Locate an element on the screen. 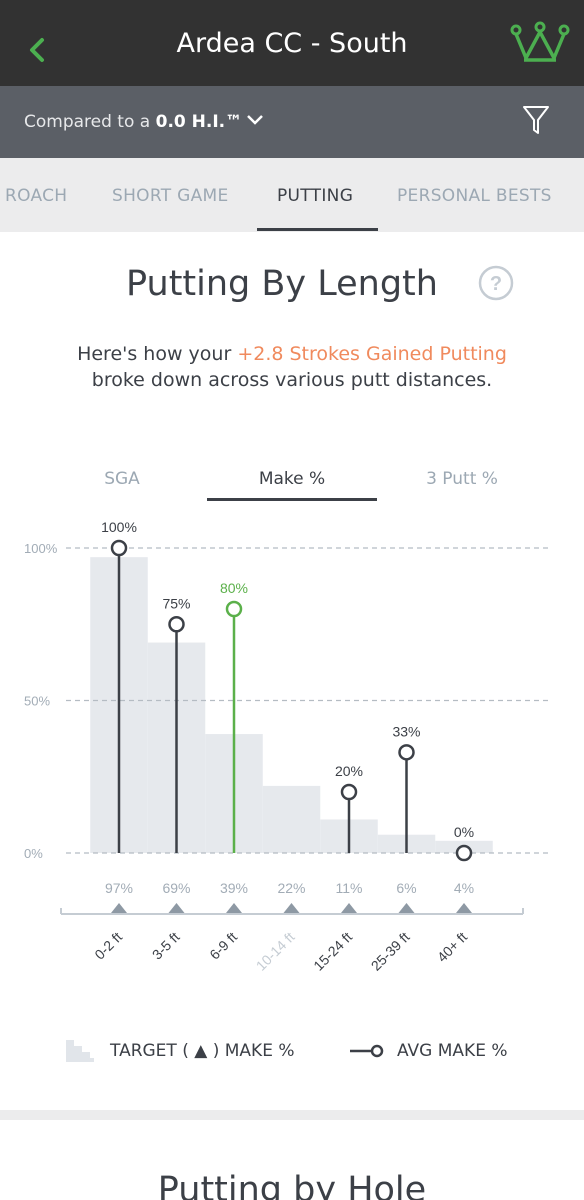 Image resolution: width=584 pixels, height=1200 pixels. tab-short-game: SHORT GAME is located at coordinates (170, 196).